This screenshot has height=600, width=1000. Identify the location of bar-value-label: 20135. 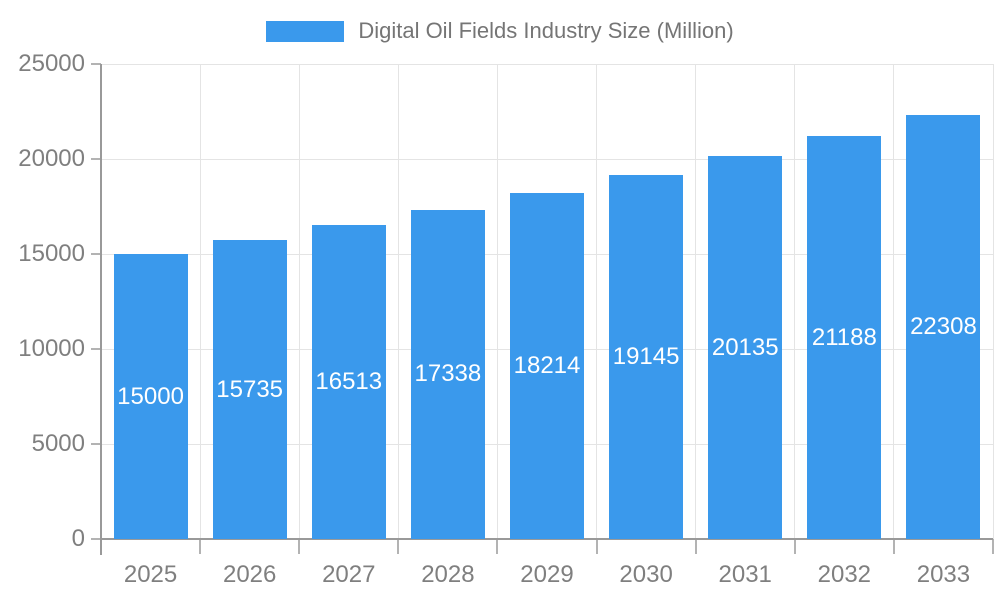
(745, 347).